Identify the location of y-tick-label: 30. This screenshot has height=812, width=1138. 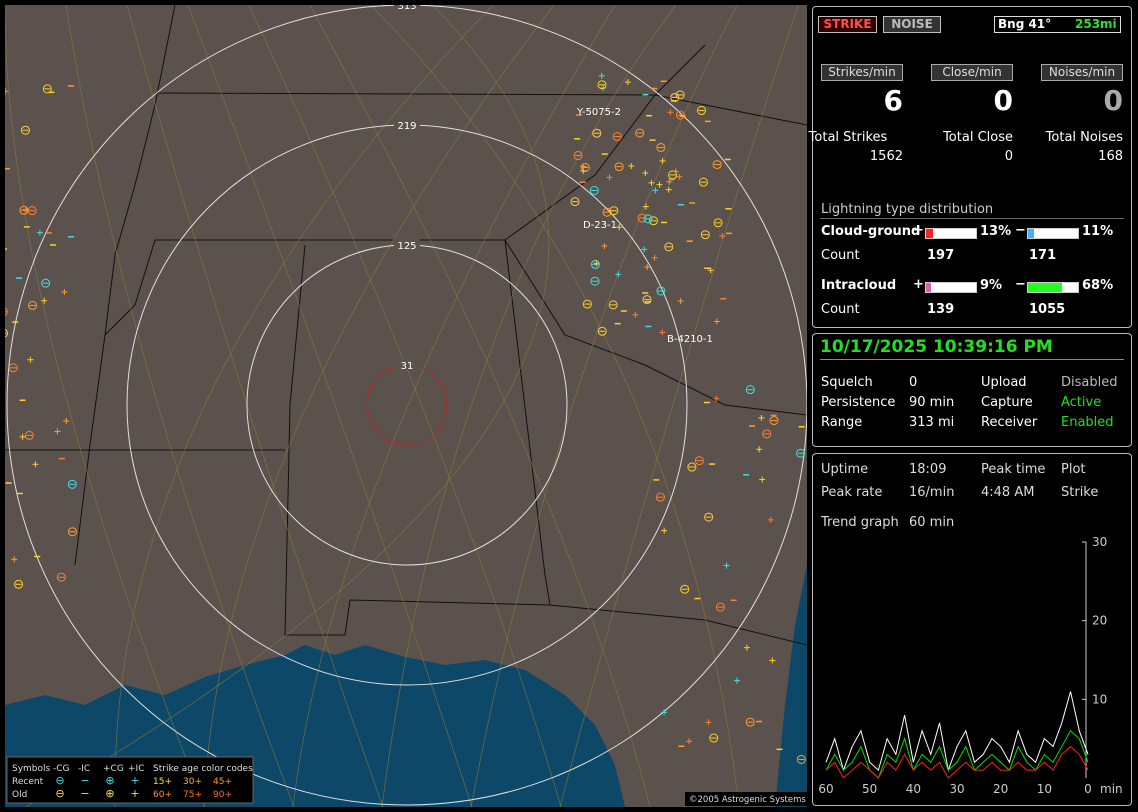
(1099, 542).